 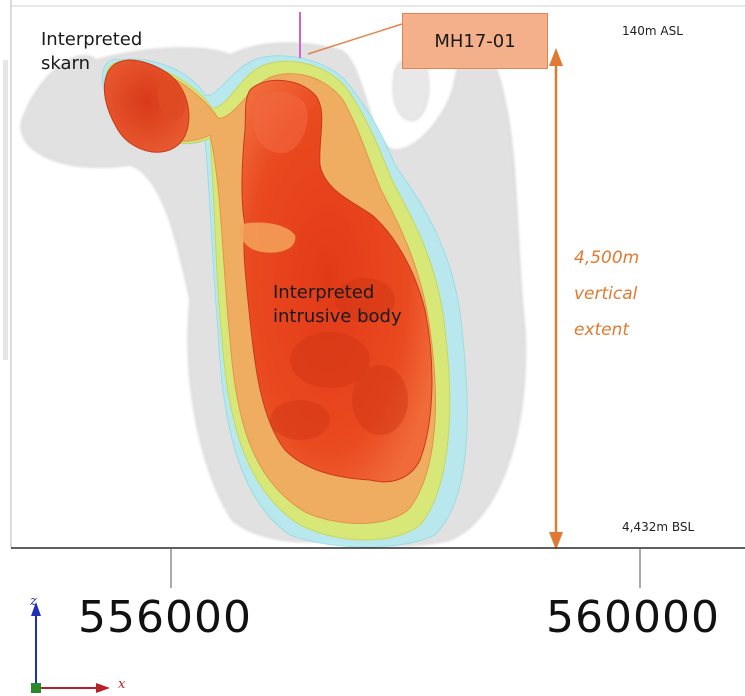 What do you see at coordinates (556, 299) in the screenshot?
I see `vertical-extent-arrow` at bounding box center [556, 299].